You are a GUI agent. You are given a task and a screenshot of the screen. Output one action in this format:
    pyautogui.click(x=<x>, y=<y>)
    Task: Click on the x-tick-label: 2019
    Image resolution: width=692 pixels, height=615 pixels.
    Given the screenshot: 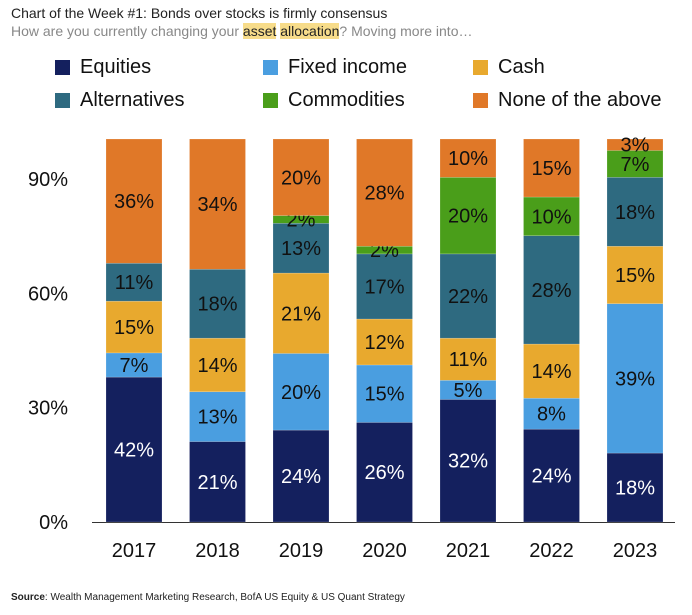 What is the action you would take?
    pyautogui.click(x=301, y=551)
    